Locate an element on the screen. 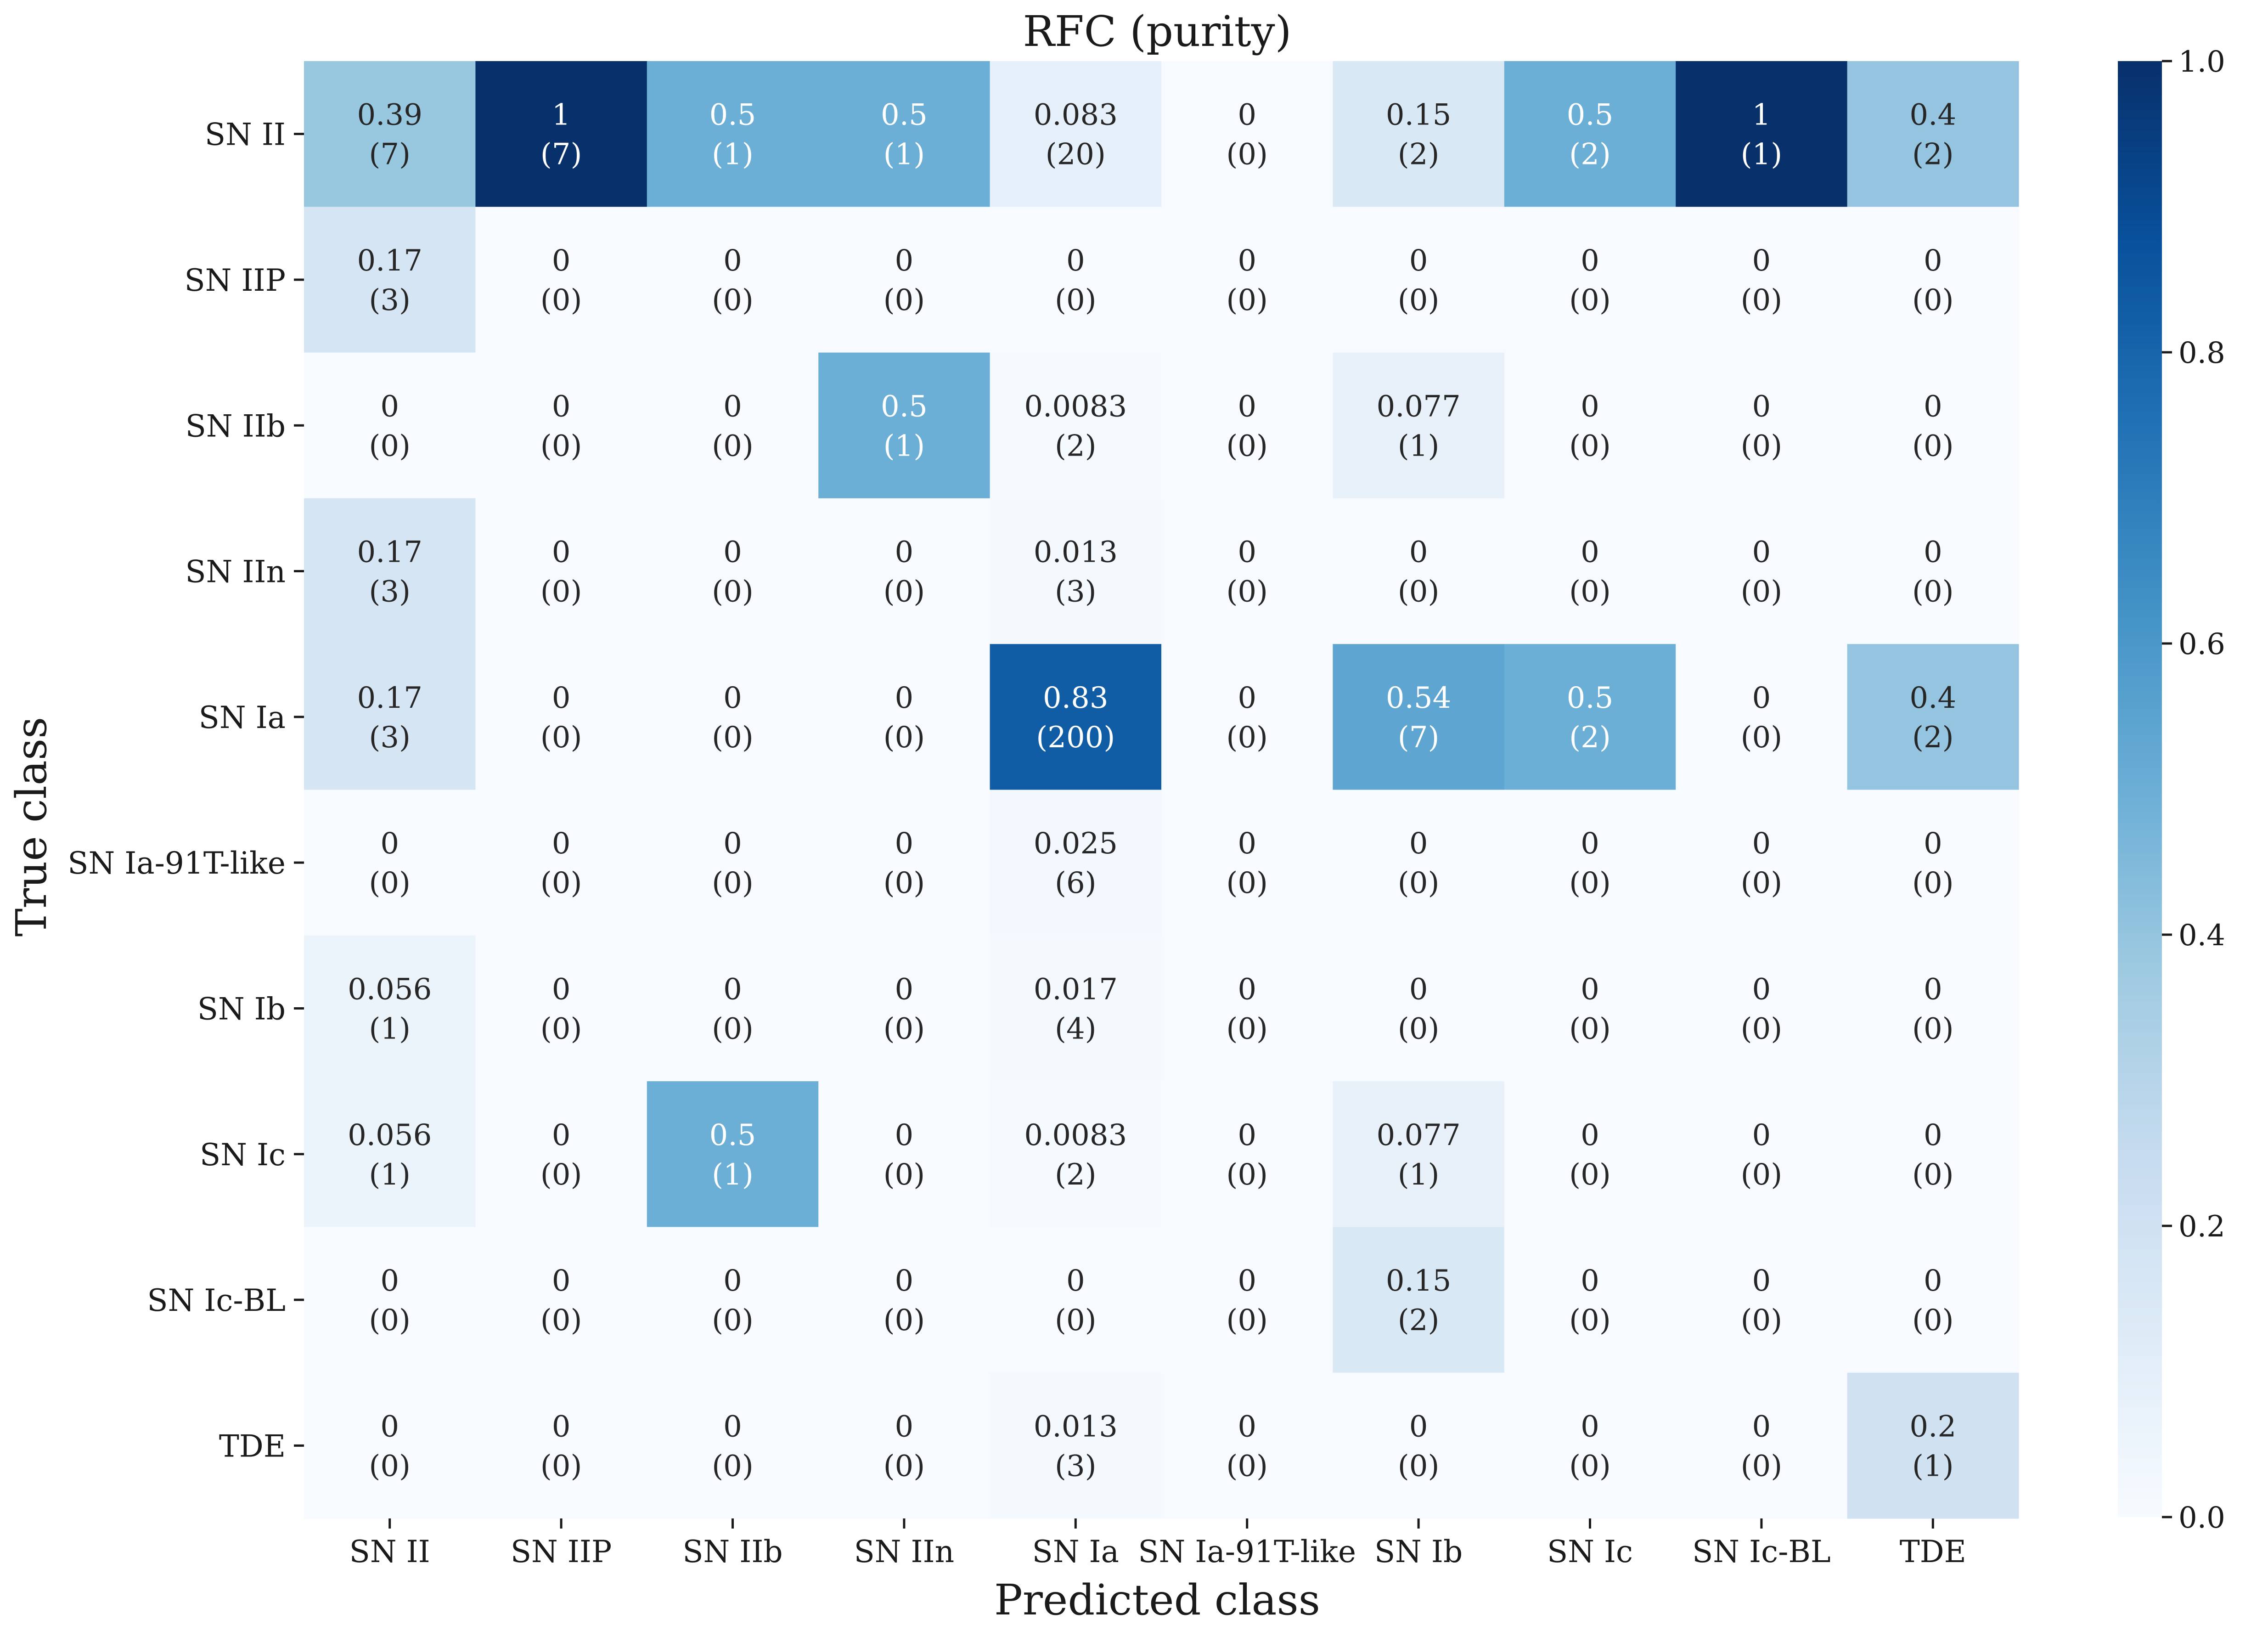 Image resolution: width=2268 pixels, height=1642 pixels. x-tick-label: SN Ia is located at coordinates (1076, 1551).